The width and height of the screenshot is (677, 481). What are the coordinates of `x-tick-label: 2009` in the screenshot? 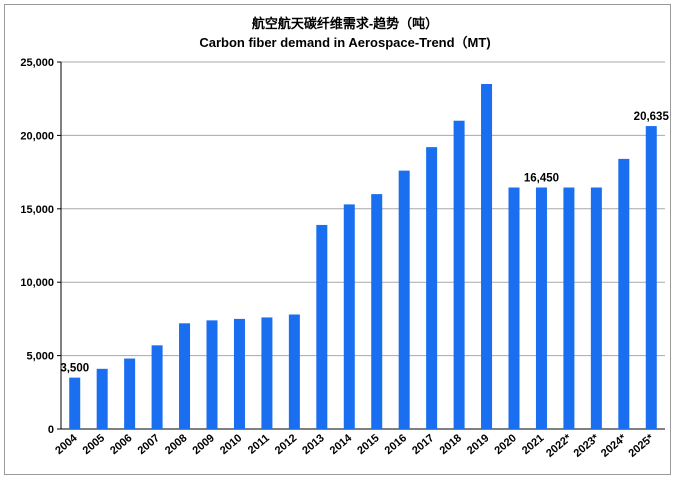 It's located at (203, 444).